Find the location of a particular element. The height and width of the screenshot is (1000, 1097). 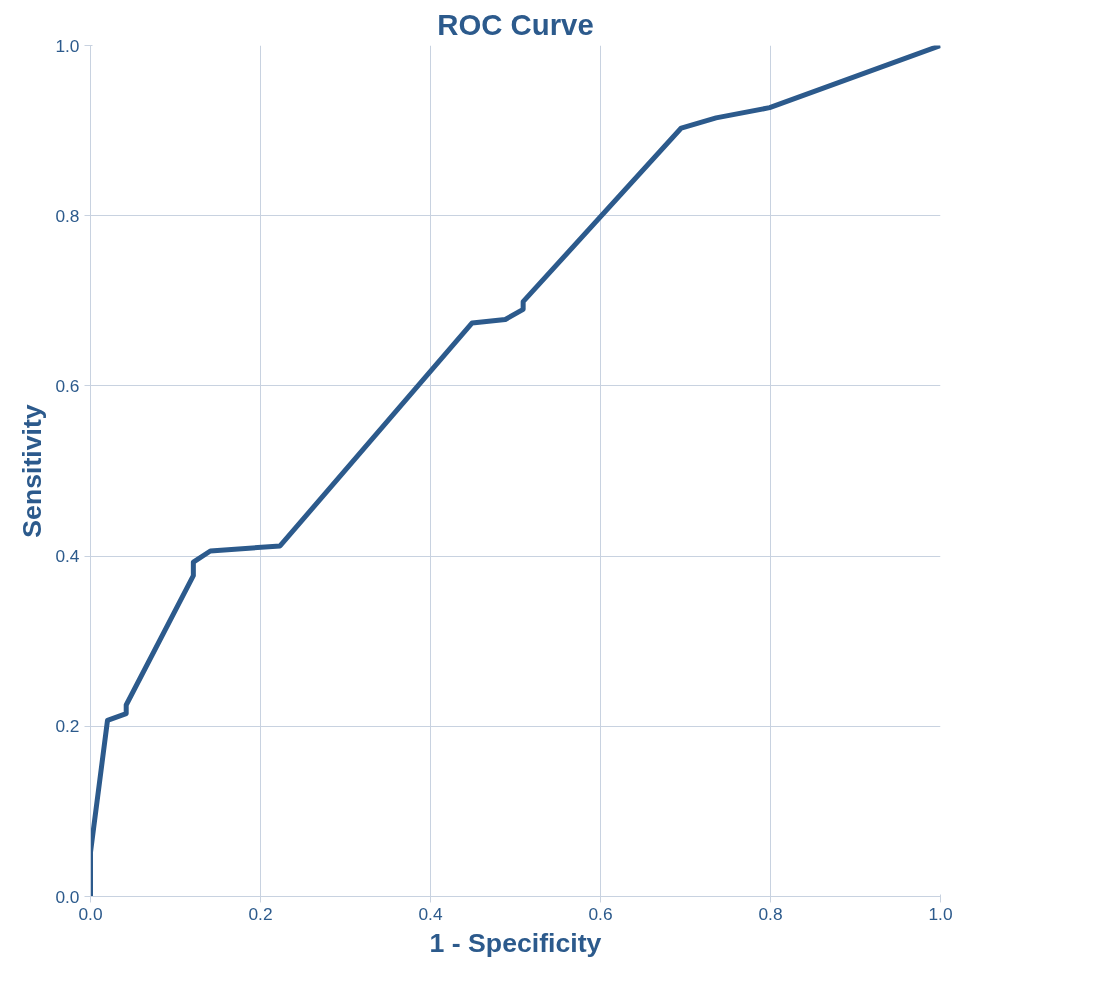

x-axis-title: 1 - Specificity is located at coordinates (515, 942).